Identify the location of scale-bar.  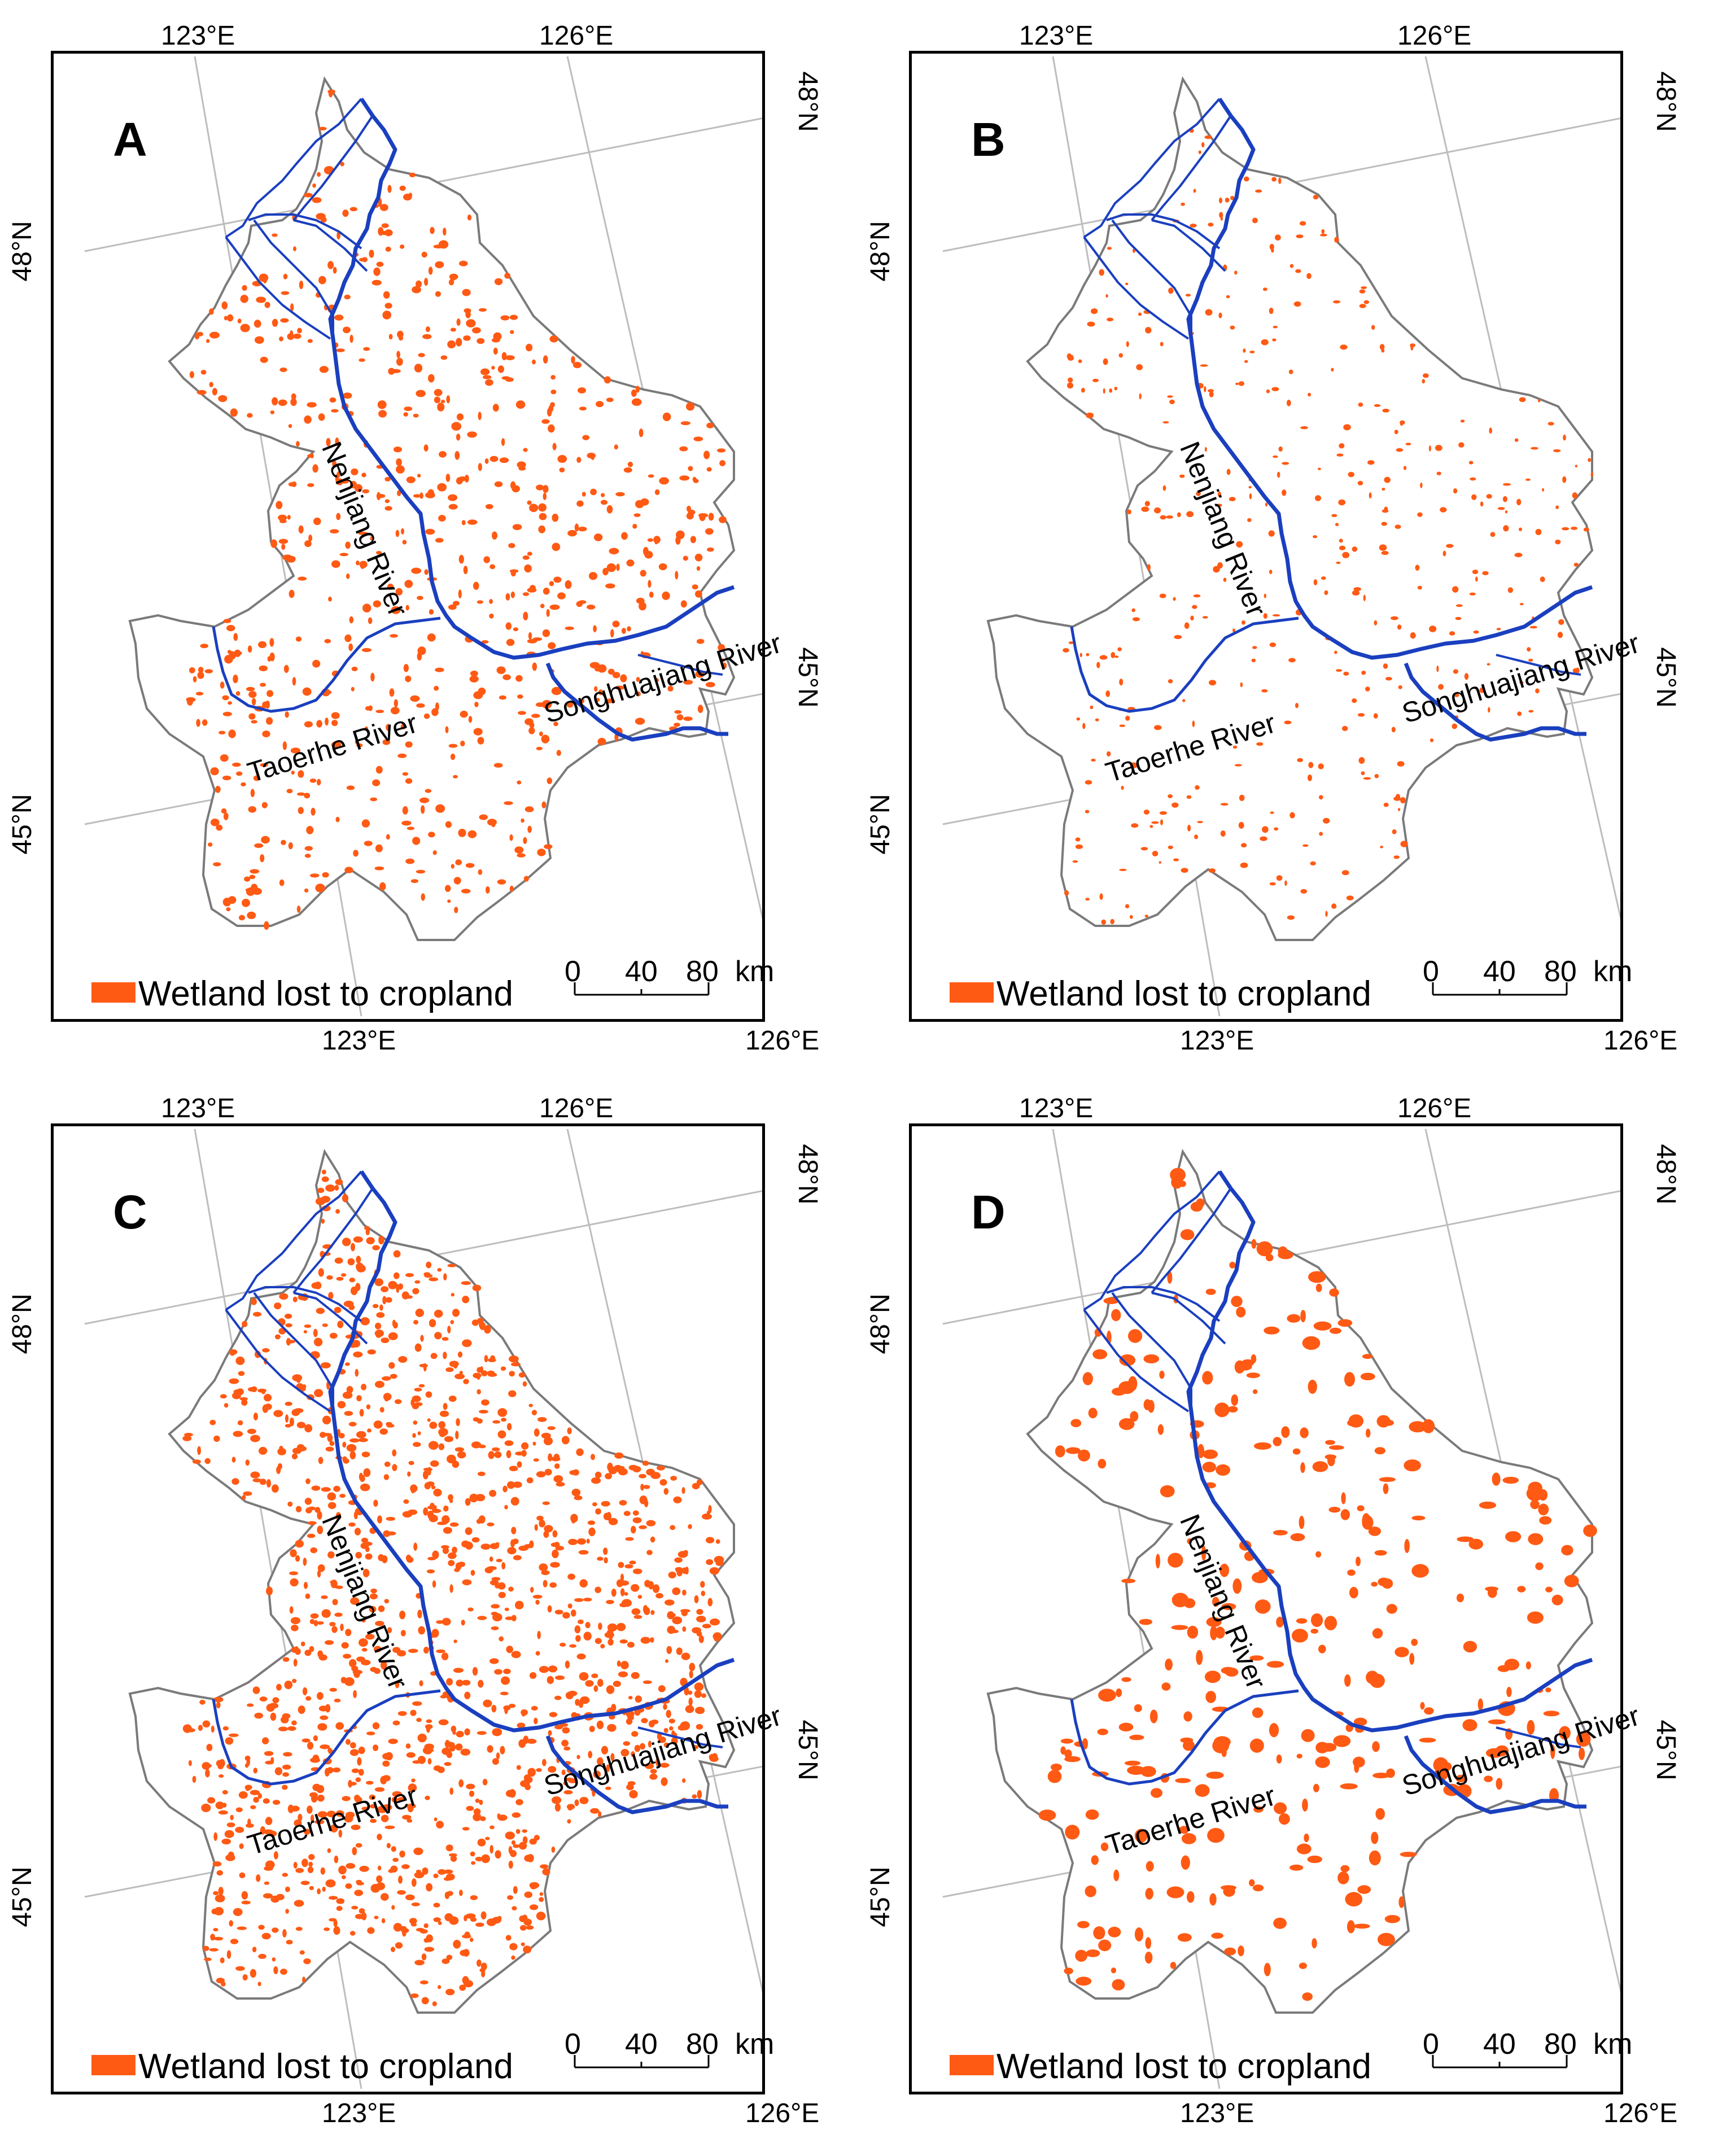
(642, 989).